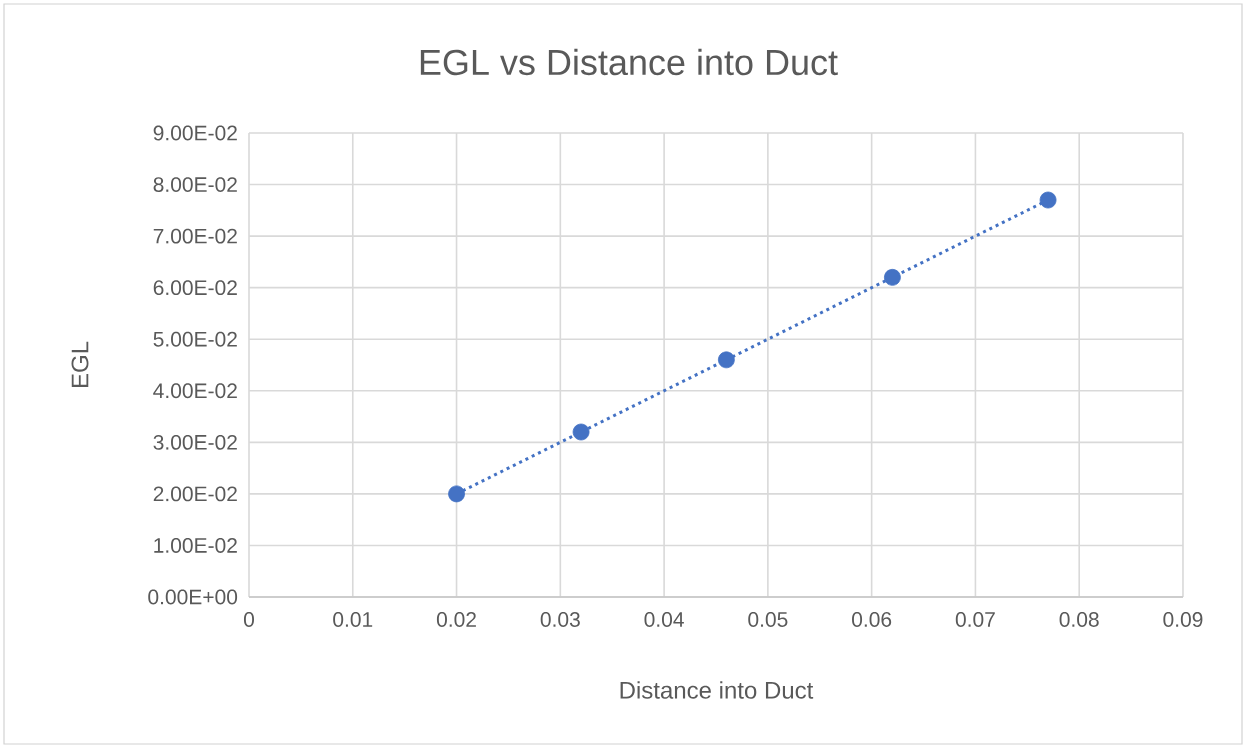  I want to click on y-axis-title: EGL, so click(80, 364).